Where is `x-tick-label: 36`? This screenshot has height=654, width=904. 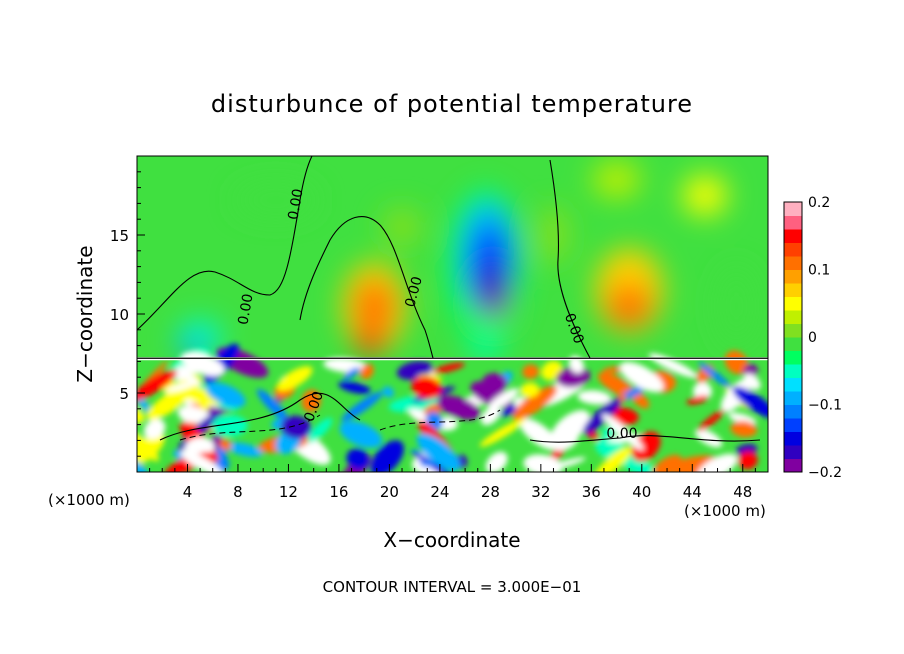 x-tick-label: 36 is located at coordinates (591, 492).